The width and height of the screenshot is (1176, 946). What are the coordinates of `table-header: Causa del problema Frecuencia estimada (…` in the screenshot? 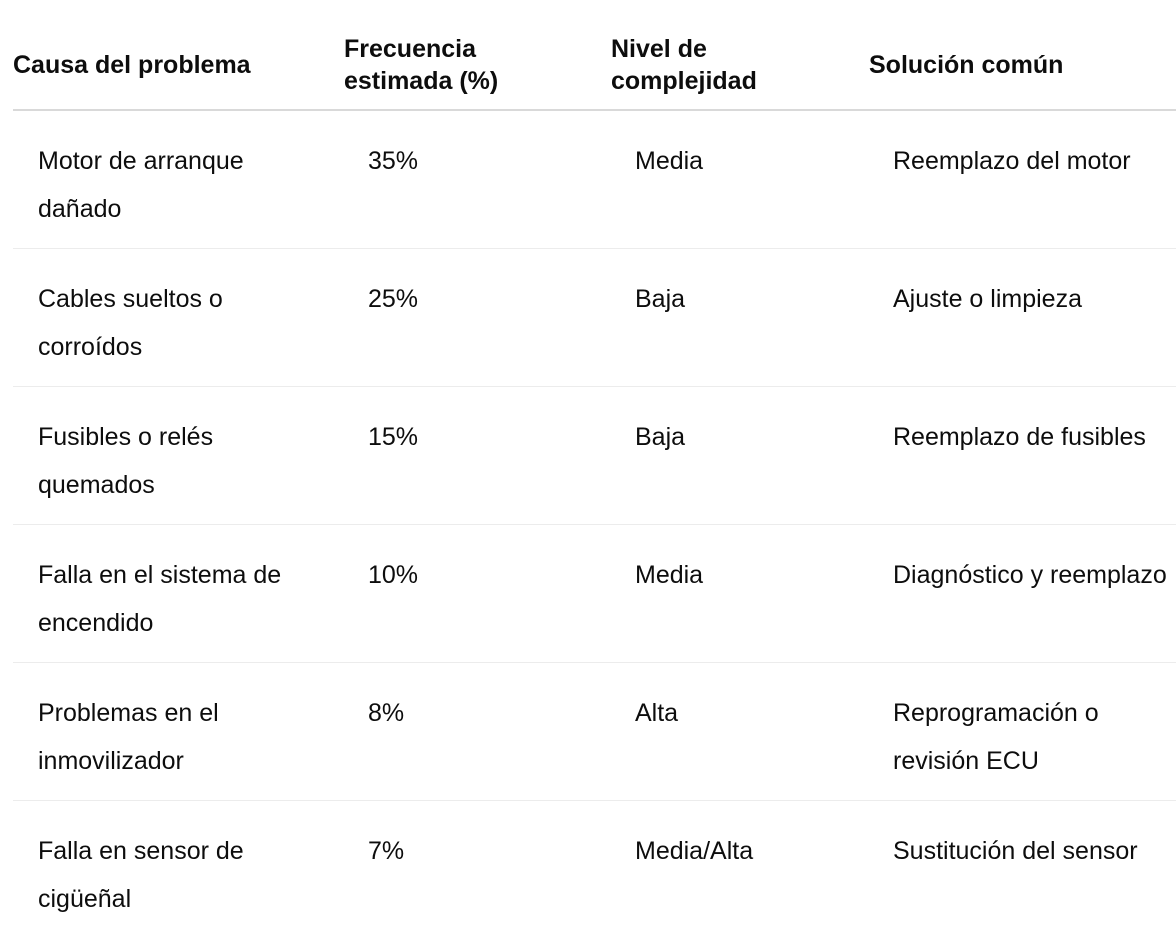 It's located at (594, 55).